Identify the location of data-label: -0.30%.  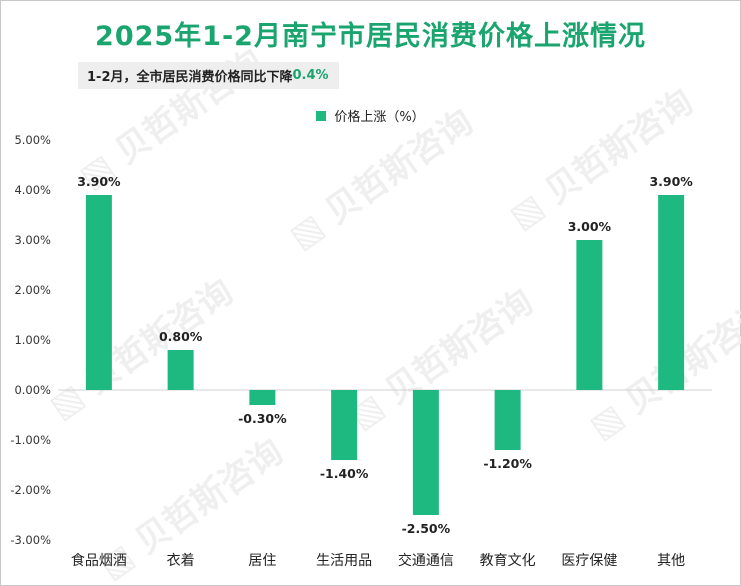
(262, 418).